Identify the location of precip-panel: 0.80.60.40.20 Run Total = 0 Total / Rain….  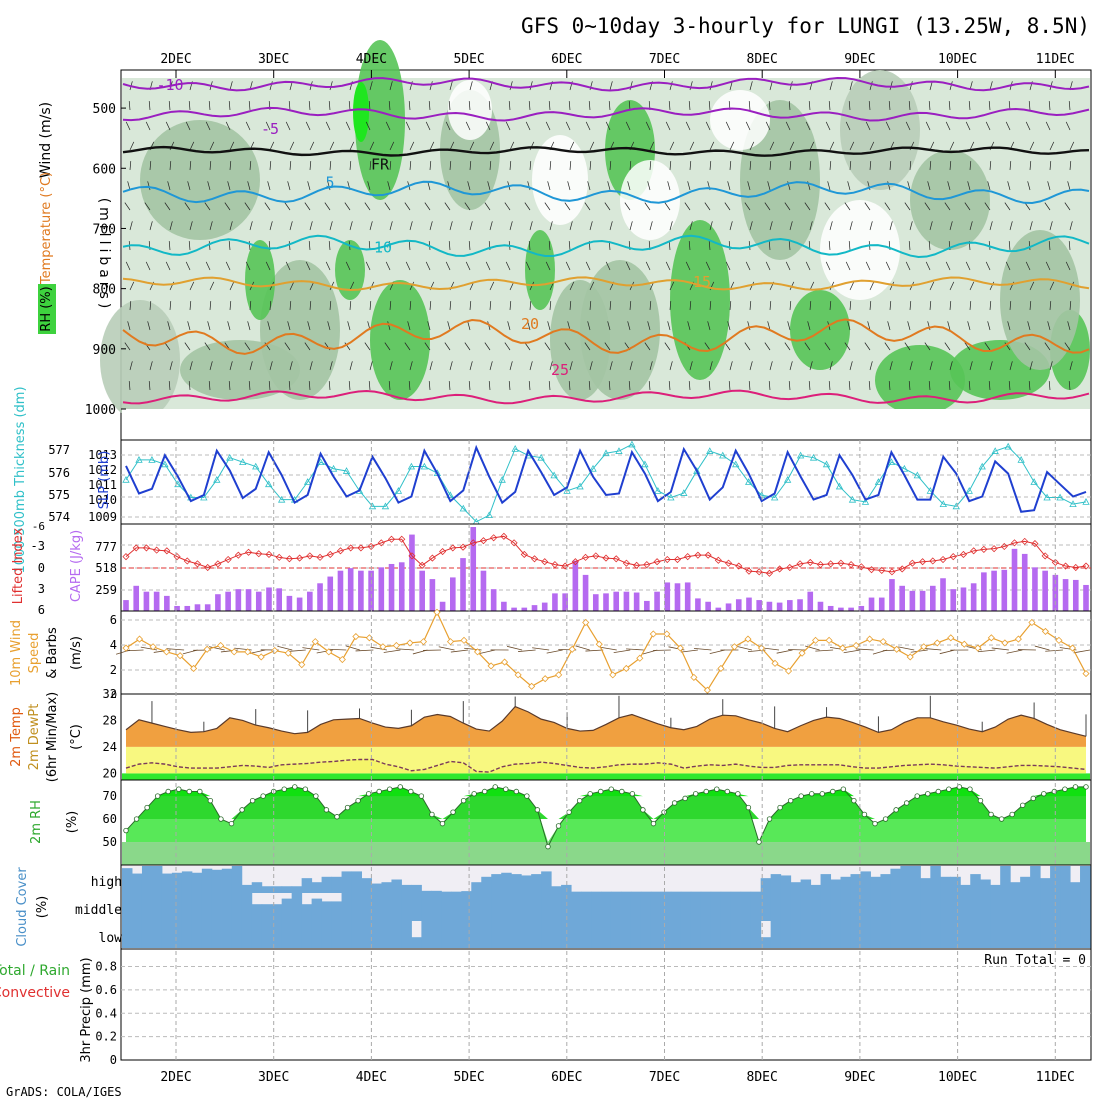
(546, 1007).